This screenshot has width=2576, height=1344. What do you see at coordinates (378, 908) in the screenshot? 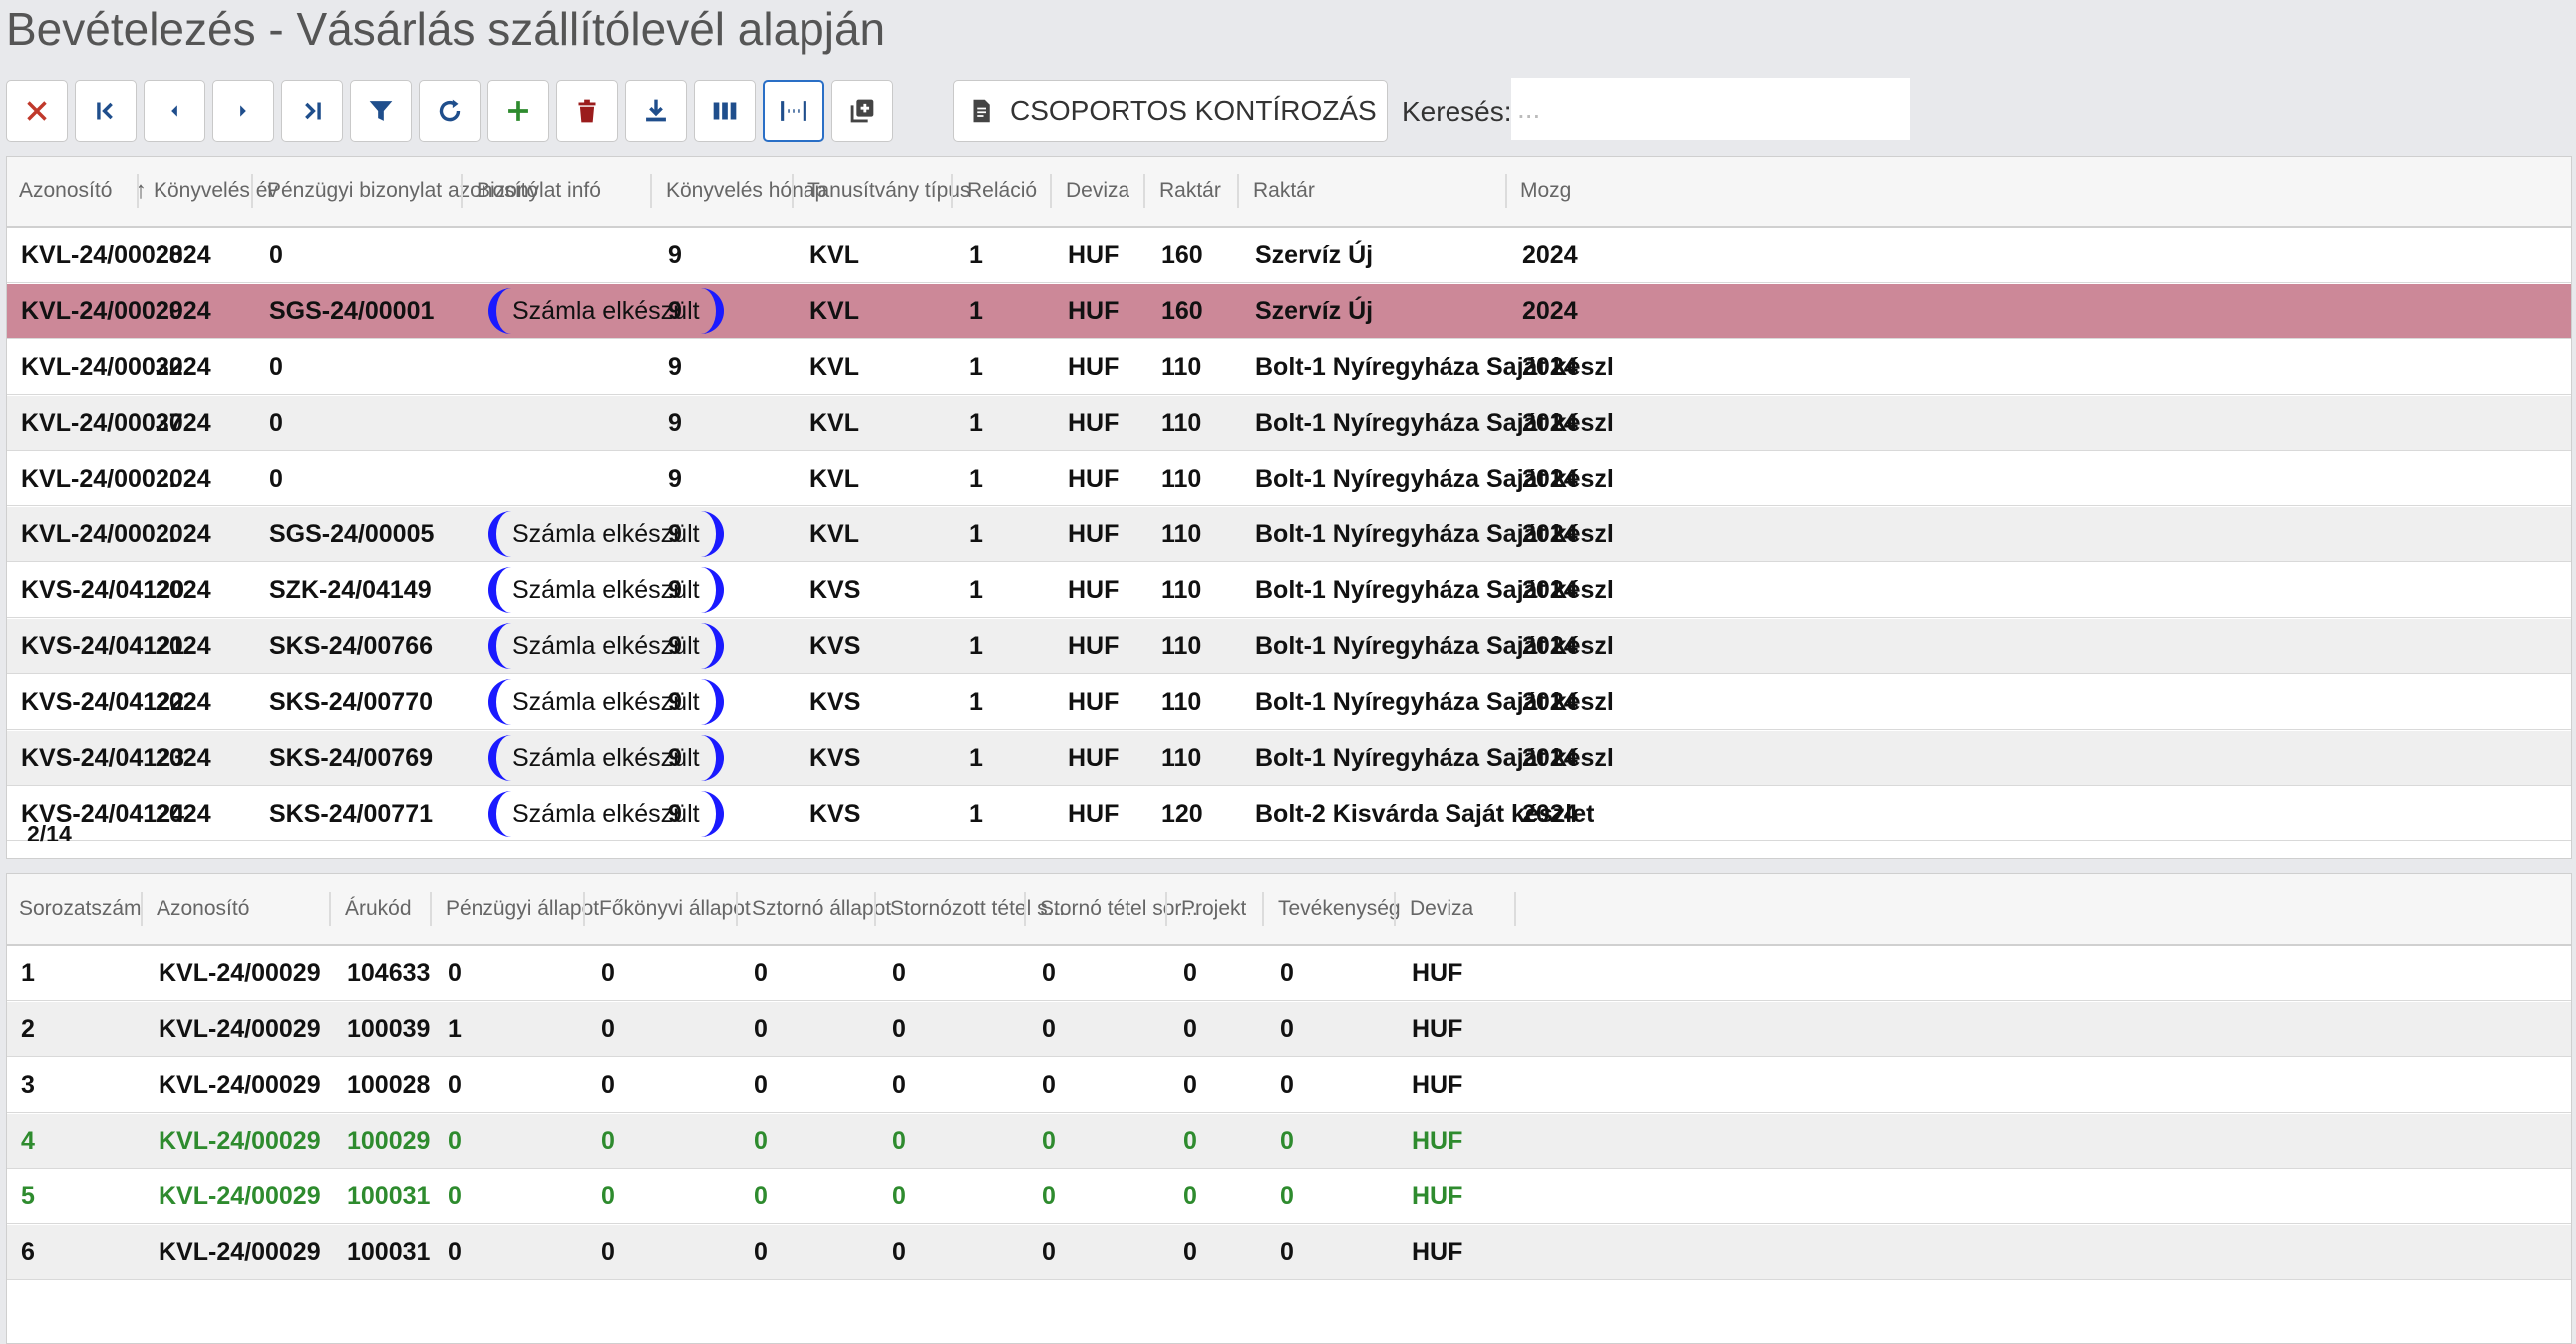
I see `column-header: Árukód` at bounding box center [378, 908].